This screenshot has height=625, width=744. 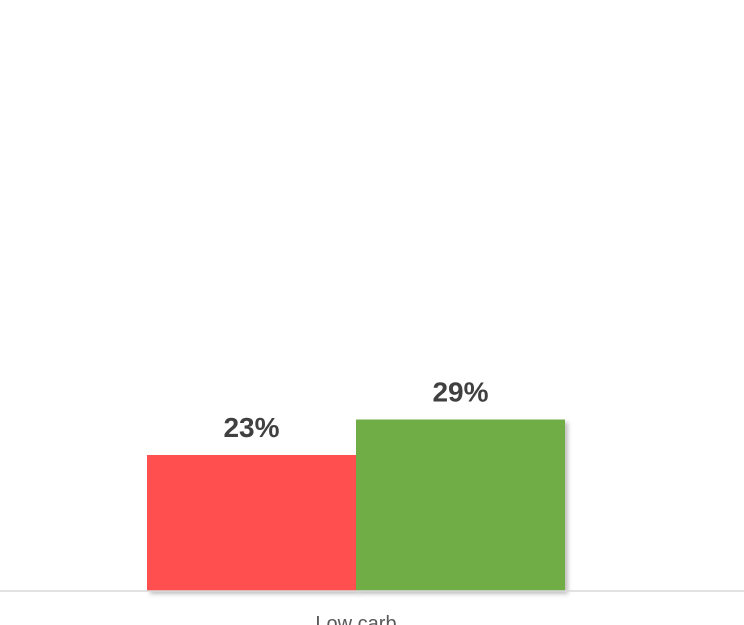 I want to click on data-label-1: 23%, so click(x=251, y=427).